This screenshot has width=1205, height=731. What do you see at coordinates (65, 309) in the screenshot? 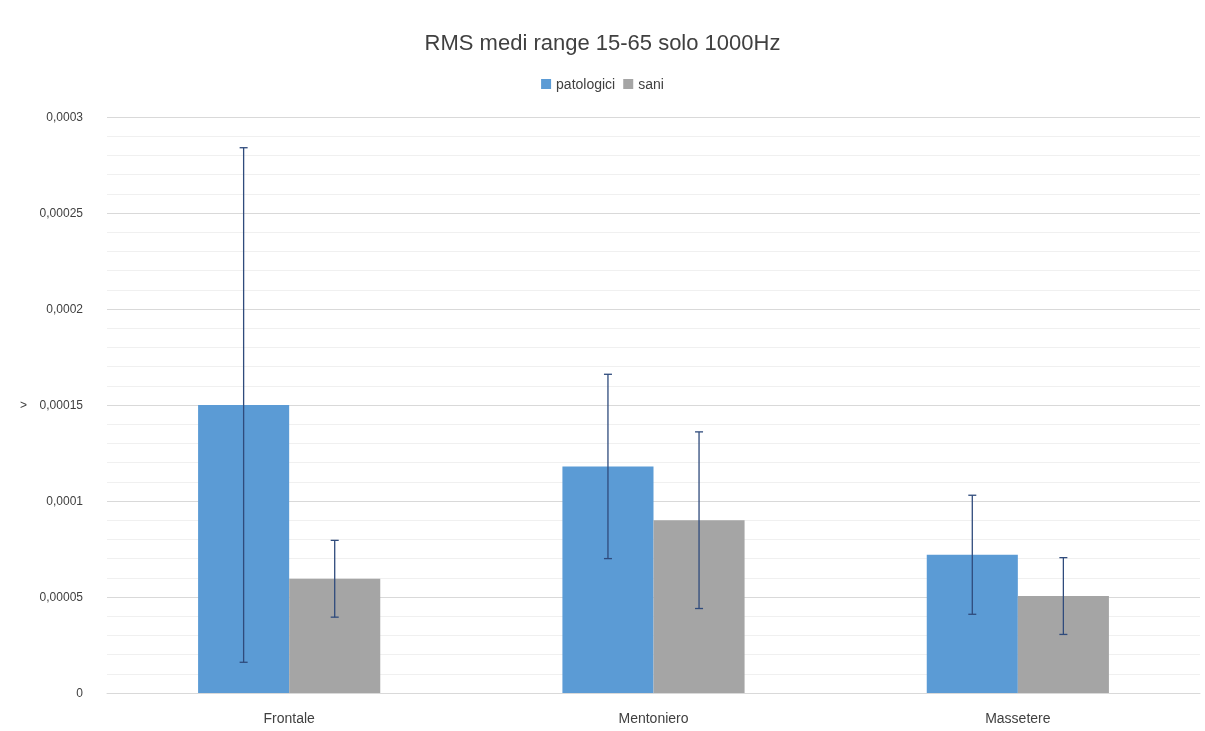
I see `y-tick-label: 0,0002` at bounding box center [65, 309].